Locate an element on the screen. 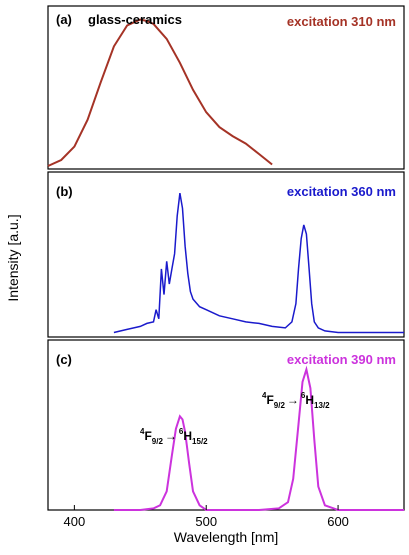 The height and width of the screenshot is (555, 409). transition-label-15-2: 4F9/2 → 6H15/2 is located at coordinates (174, 436).